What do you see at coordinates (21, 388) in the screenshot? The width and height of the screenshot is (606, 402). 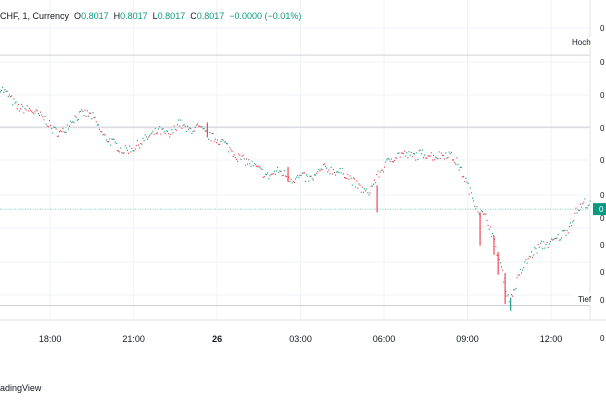 I see `brand-watermark: adingView` at bounding box center [21, 388].